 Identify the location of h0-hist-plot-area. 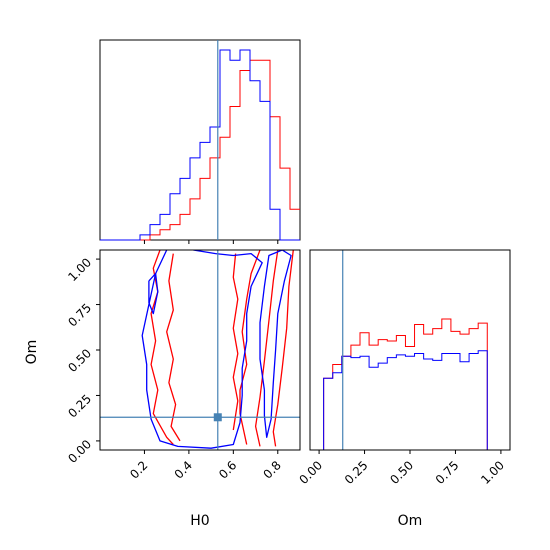
(200, 140).